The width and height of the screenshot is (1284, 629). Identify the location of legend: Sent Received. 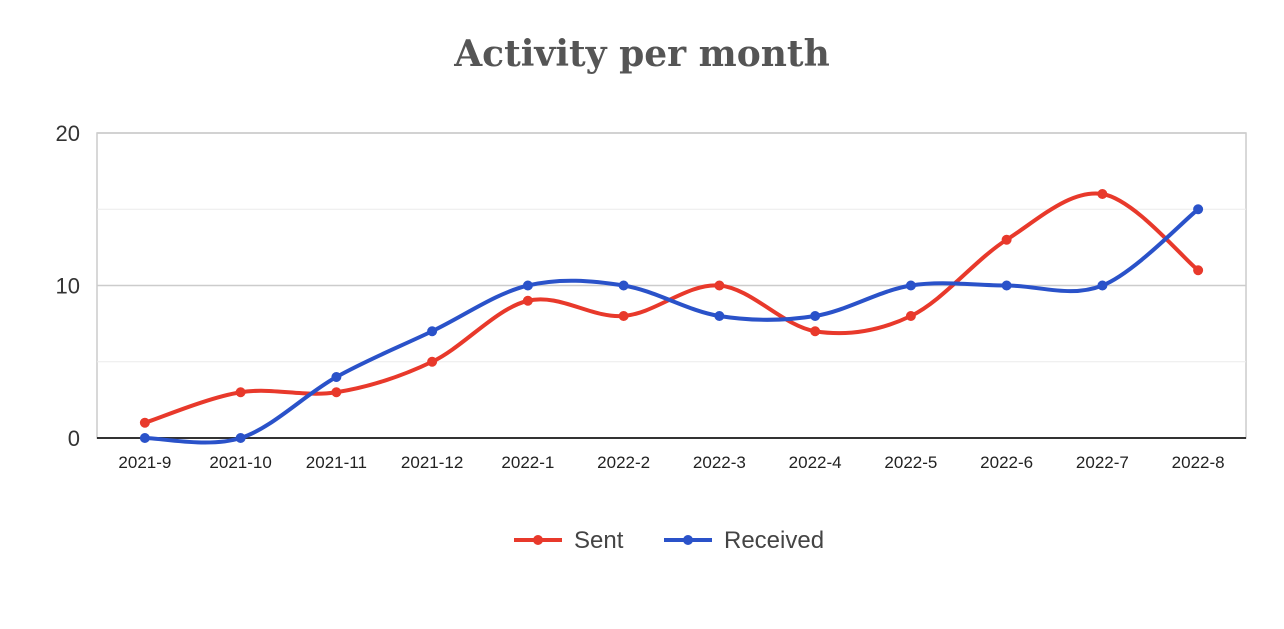
(669, 540).